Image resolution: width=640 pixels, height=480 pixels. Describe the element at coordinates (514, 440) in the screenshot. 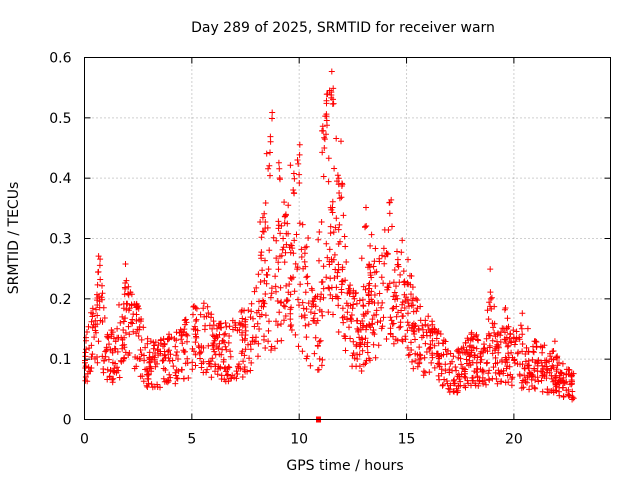

I see `x-tick-label: 20` at that location.